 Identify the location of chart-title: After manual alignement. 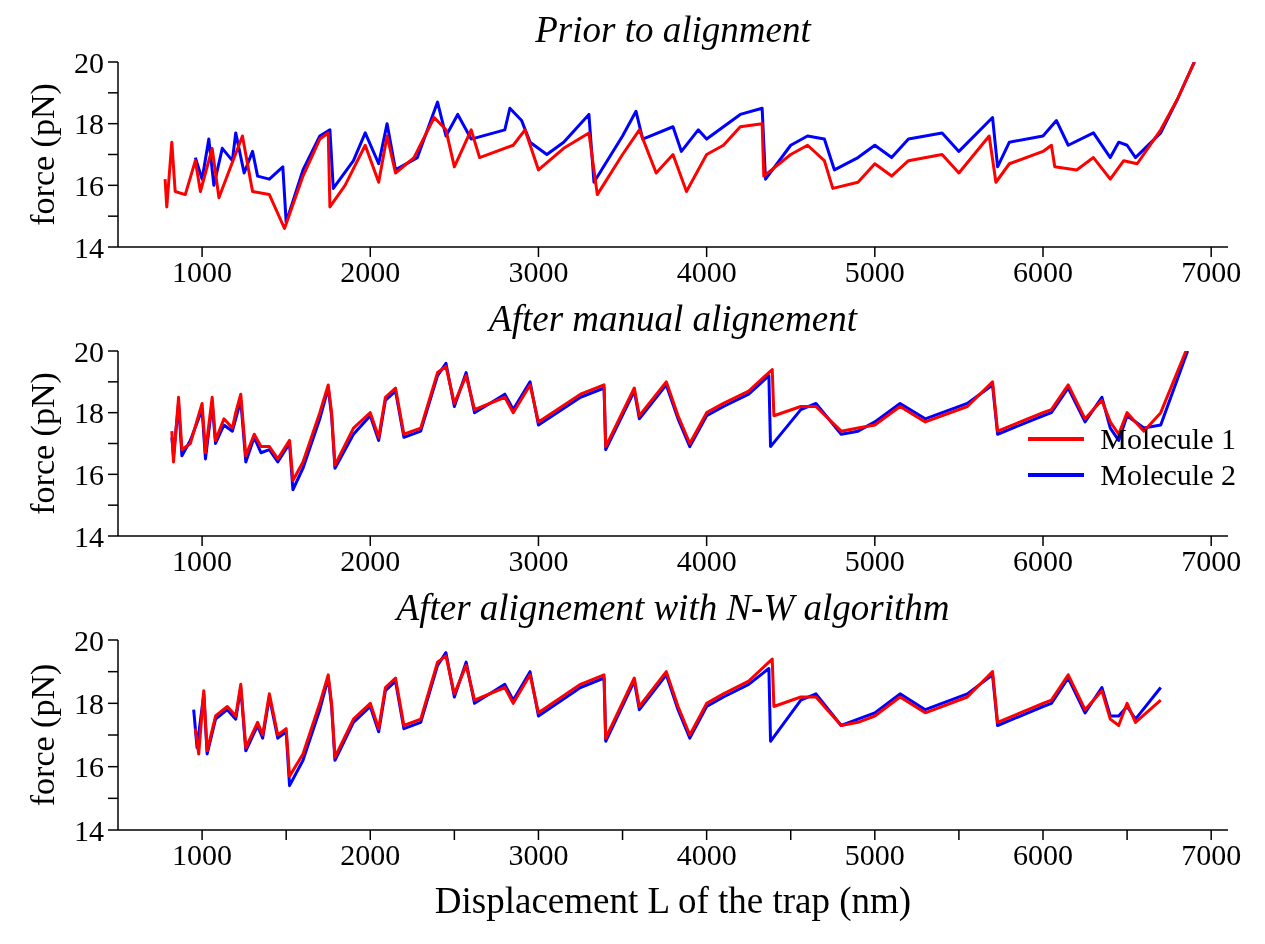
(672, 319).